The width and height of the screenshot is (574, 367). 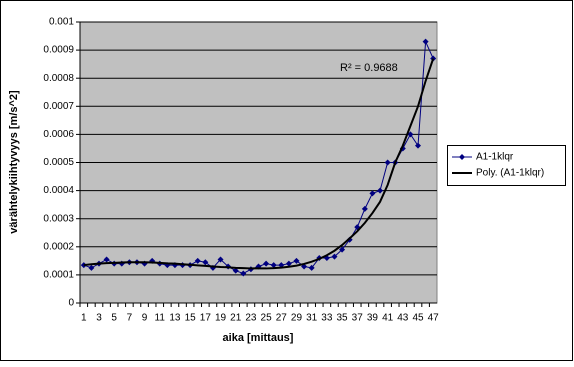 What do you see at coordinates (84, 318) in the screenshot?
I see `x-tick-label: 1` at bounding box center [84, 318].